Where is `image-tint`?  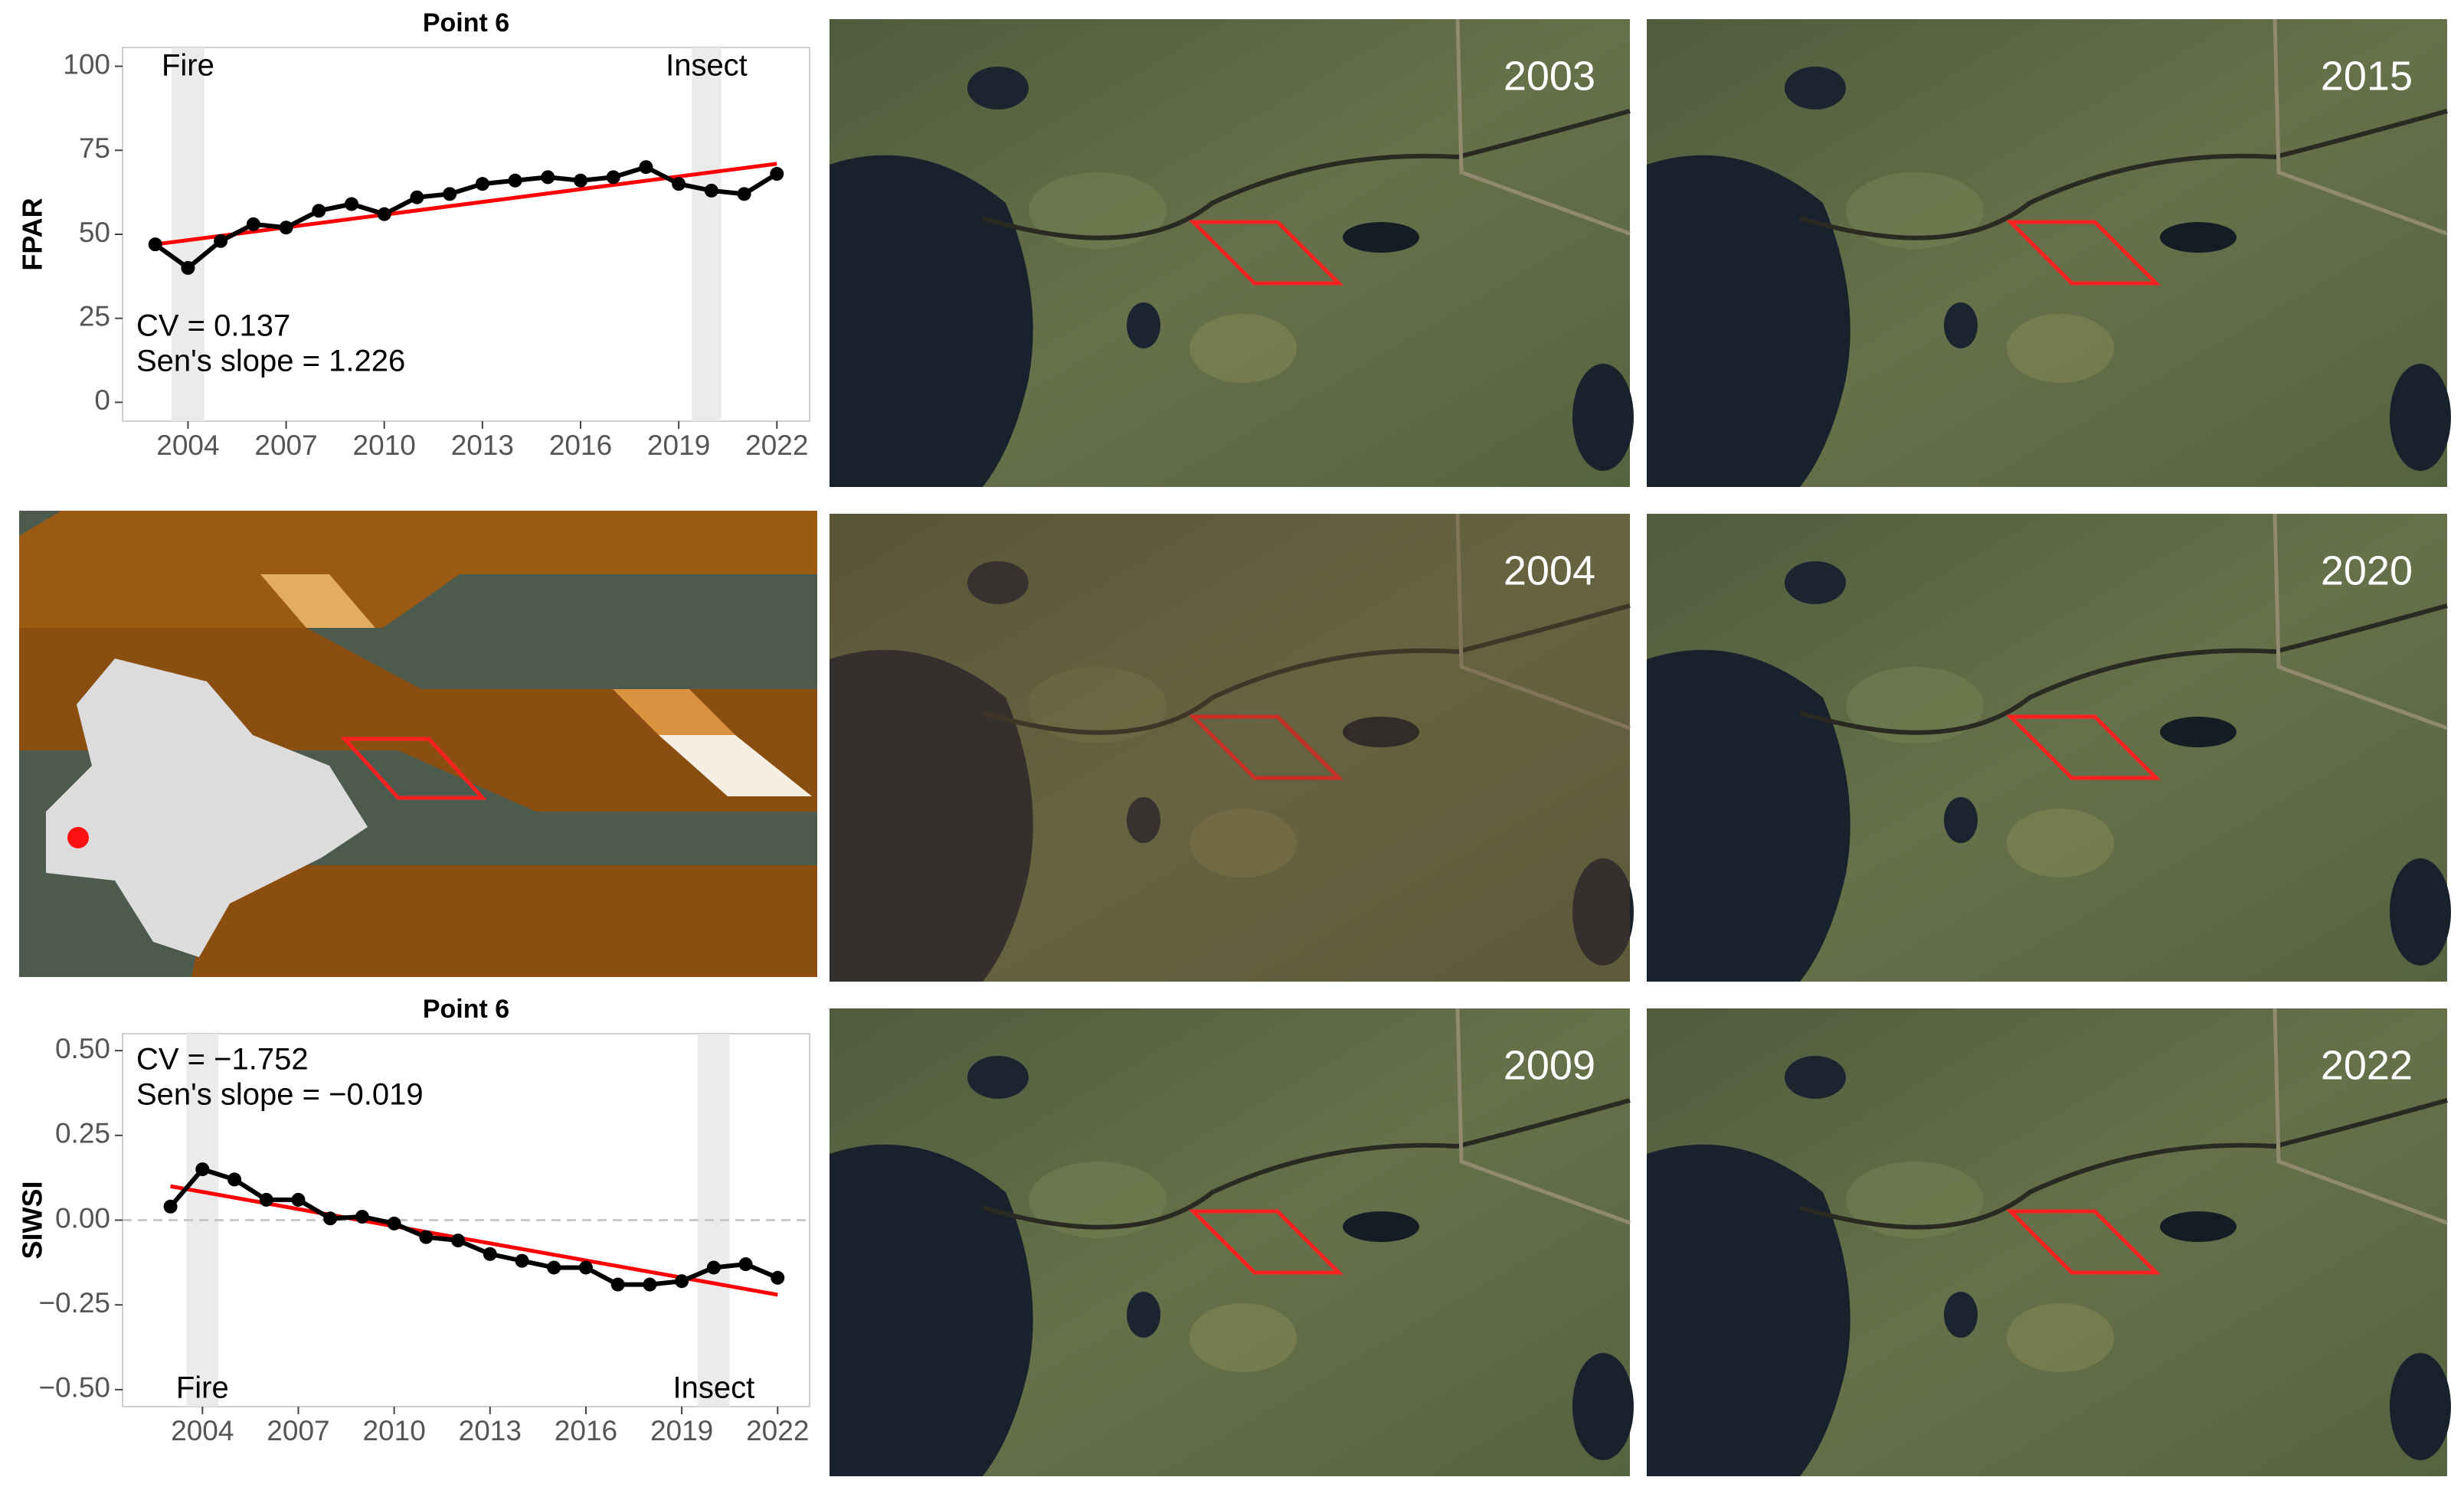 image-tint is located at coordinates (1230, 748).